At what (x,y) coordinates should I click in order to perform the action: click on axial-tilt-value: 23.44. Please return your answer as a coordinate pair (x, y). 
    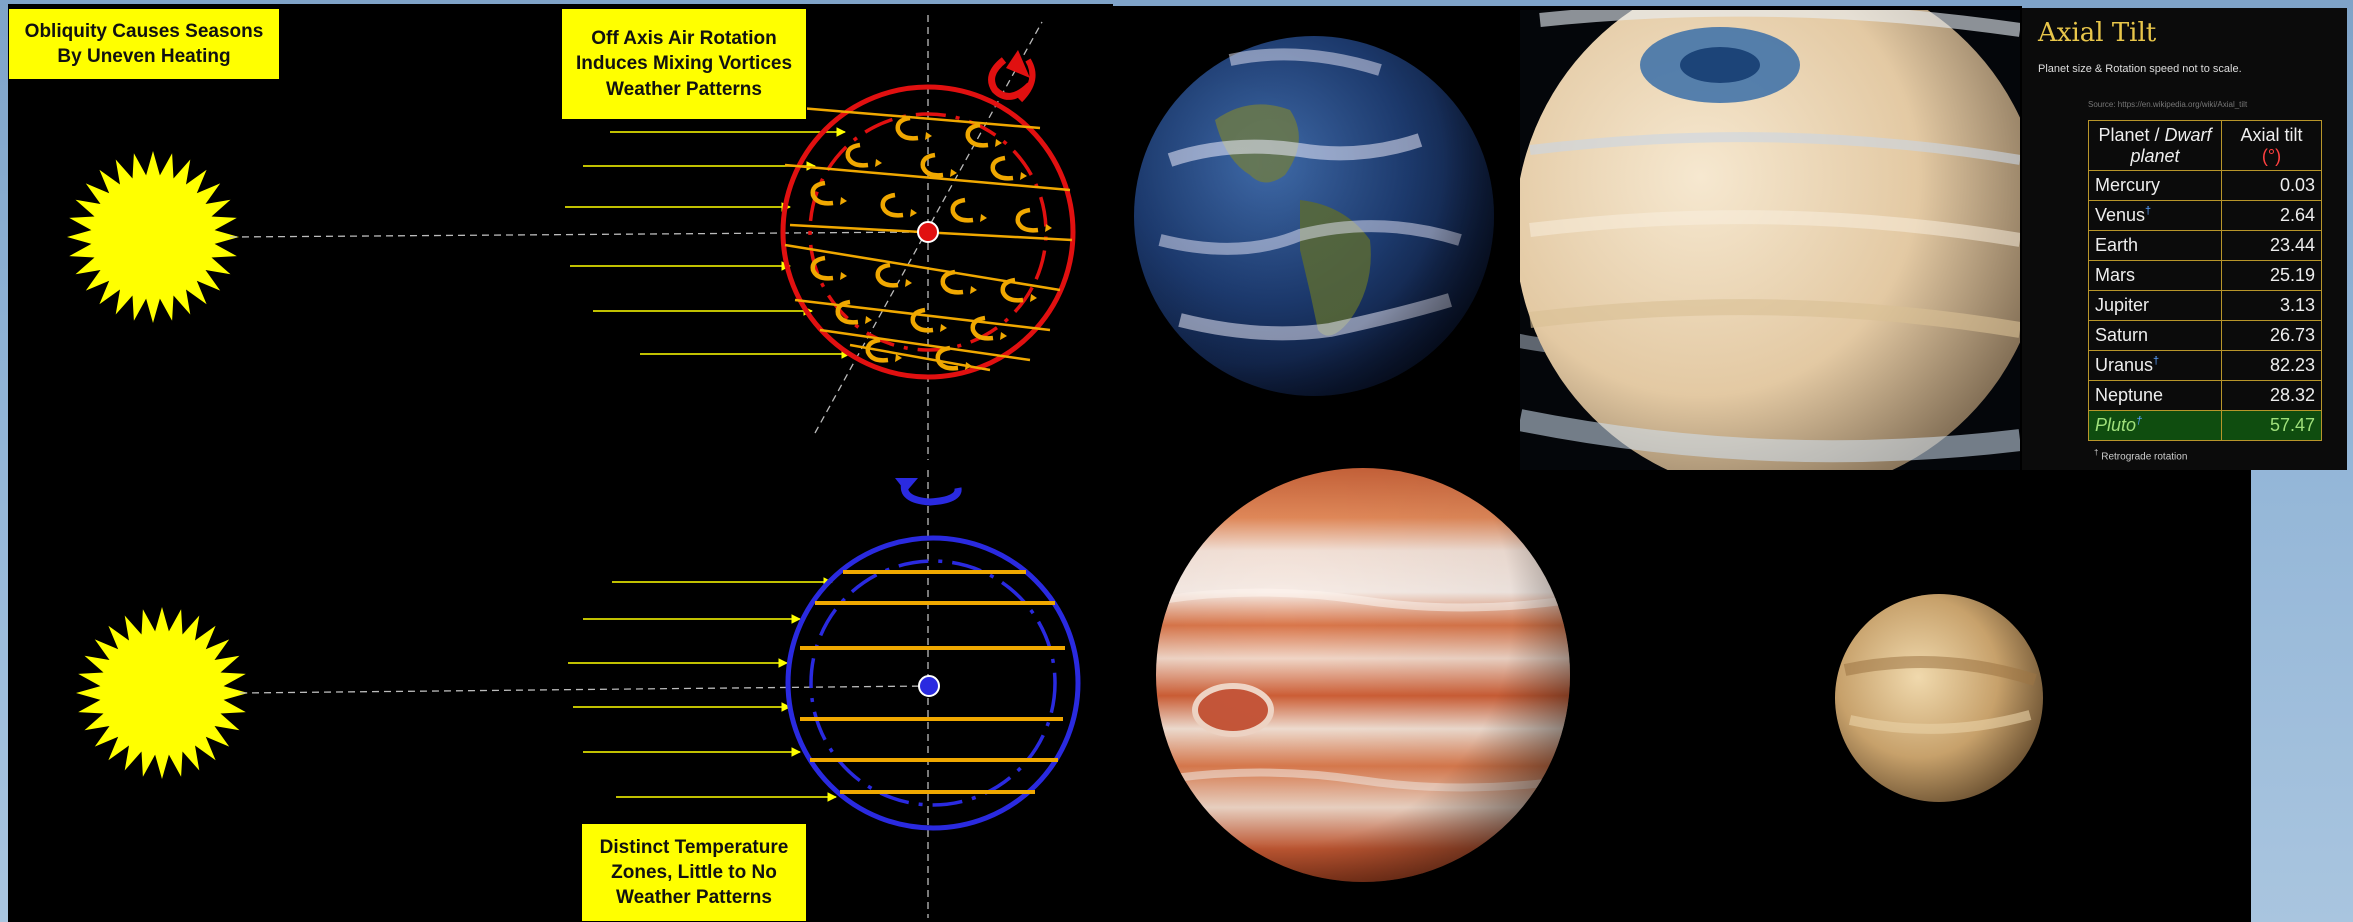
    Looking at the image, I should click on (2271, 246).